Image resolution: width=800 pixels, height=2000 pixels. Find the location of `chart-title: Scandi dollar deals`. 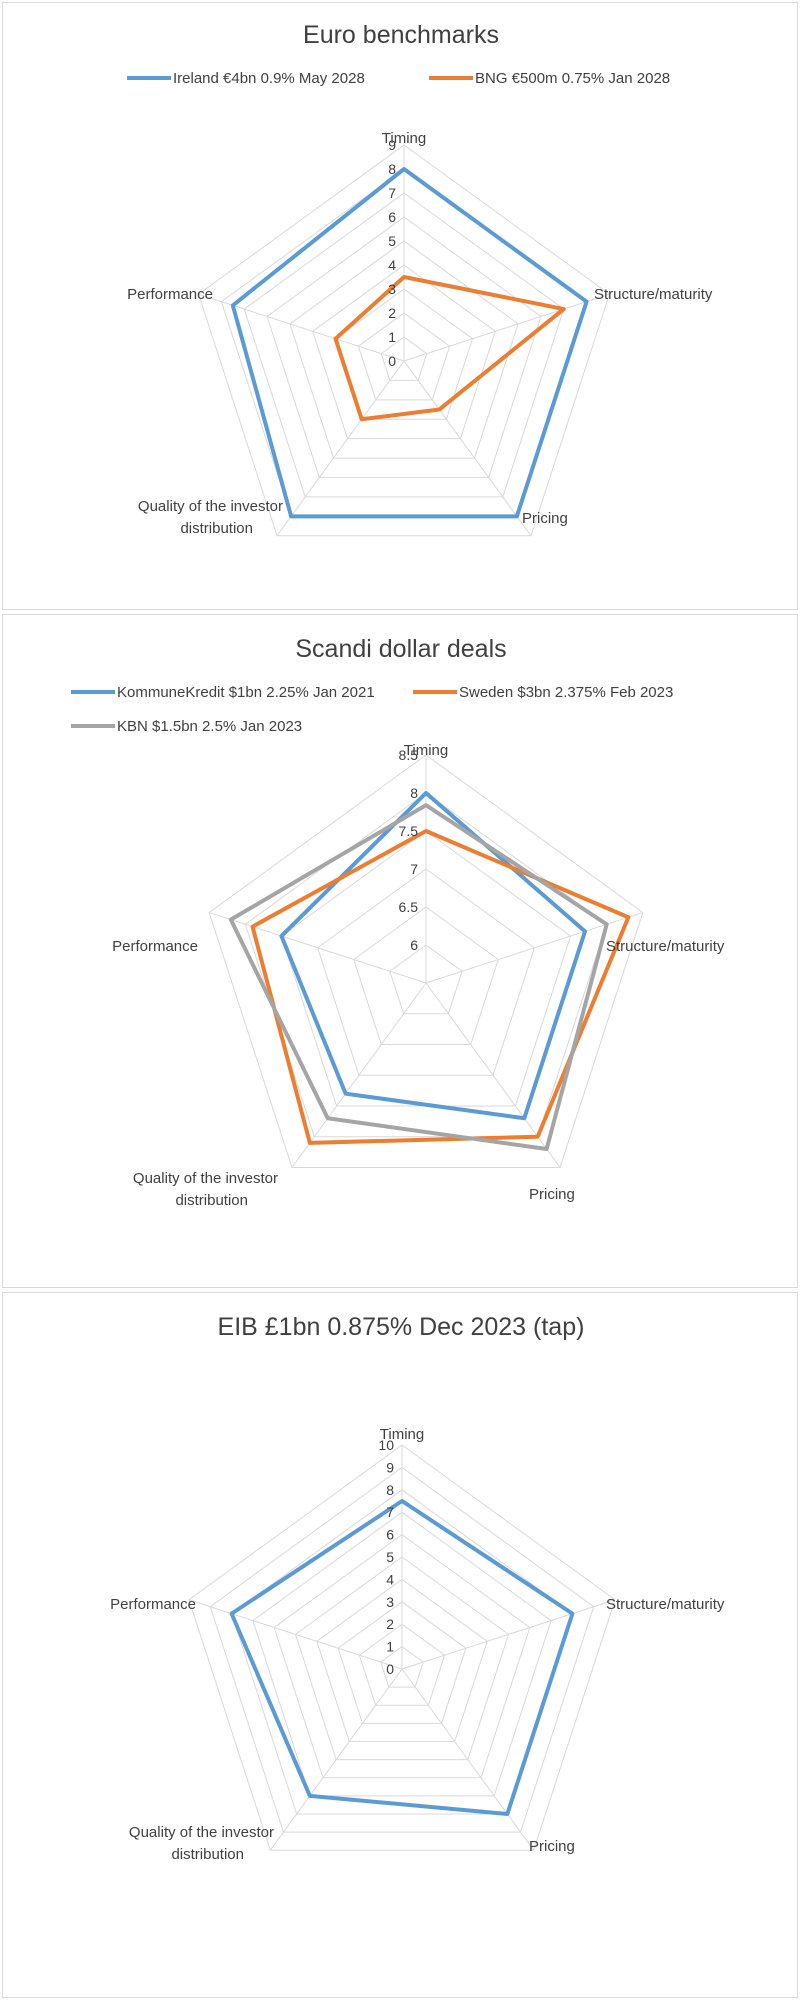

chart-title: Scandi dollar deals is located at coordinates (400, 649).